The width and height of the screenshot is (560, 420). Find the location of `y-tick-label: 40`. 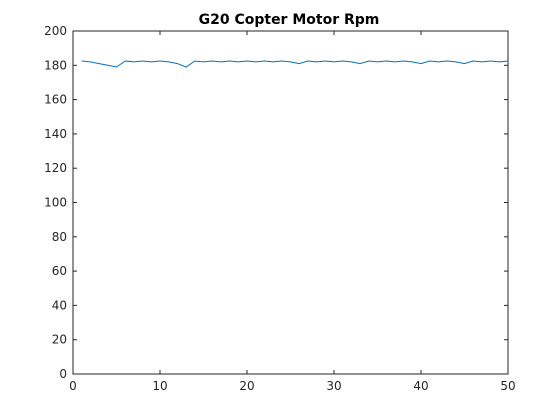

y-tick-label: 40 is located at coordinates (59, 305).